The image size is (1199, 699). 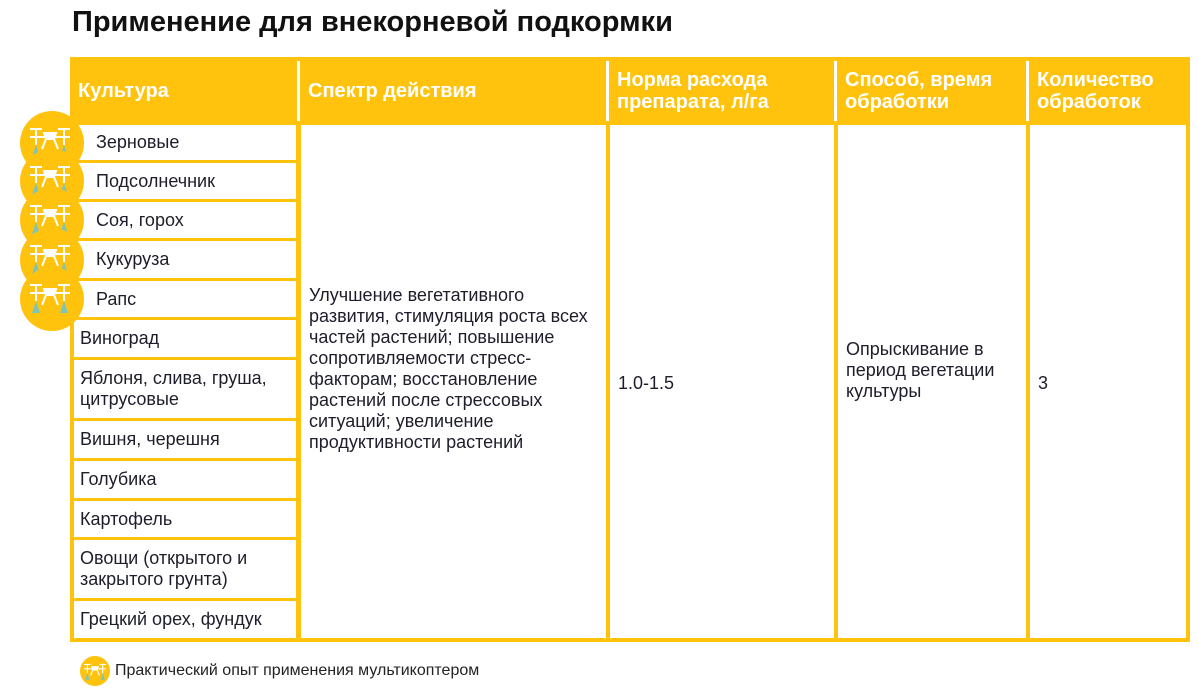 I want to click on crop-name: Рапс, so click(x=116, y=298).